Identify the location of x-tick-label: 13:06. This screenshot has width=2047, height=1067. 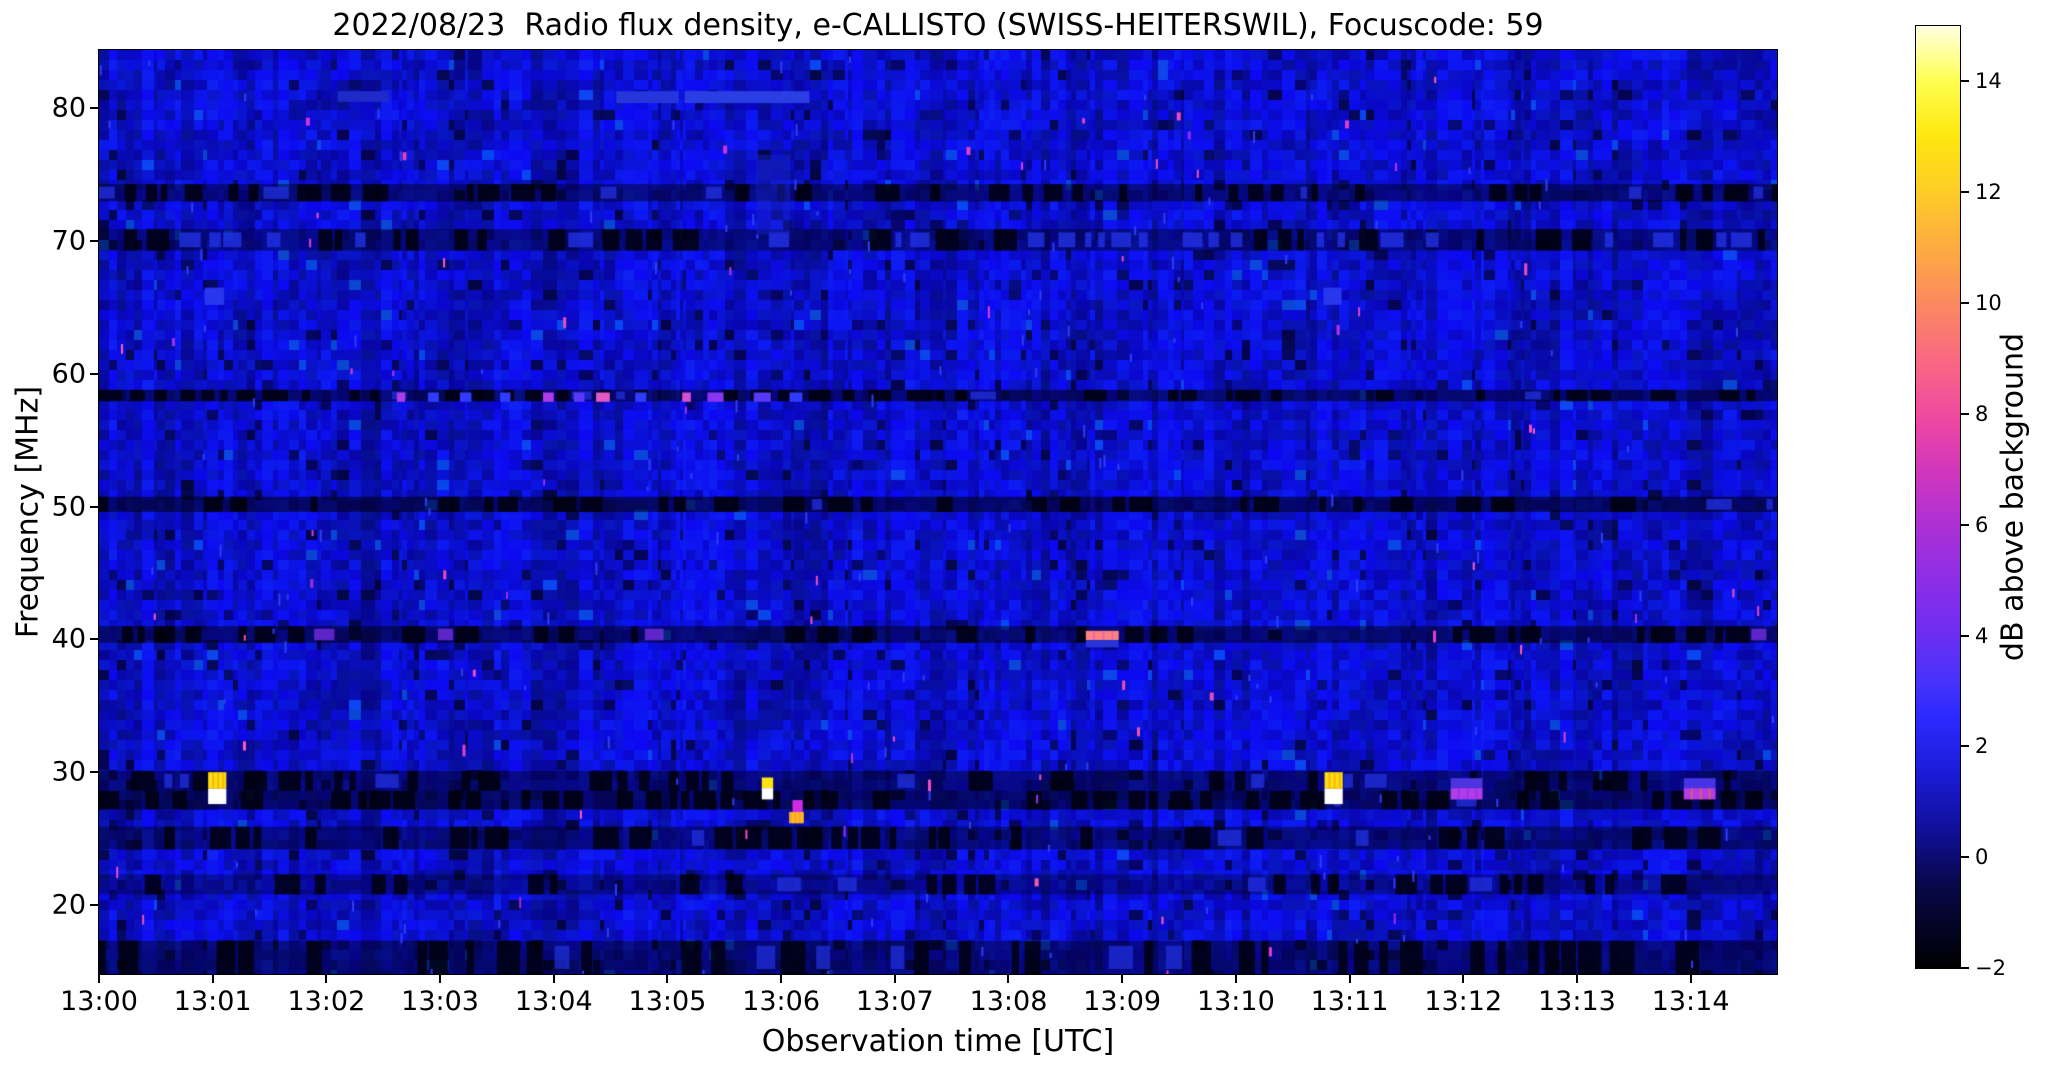
(781, 1001).